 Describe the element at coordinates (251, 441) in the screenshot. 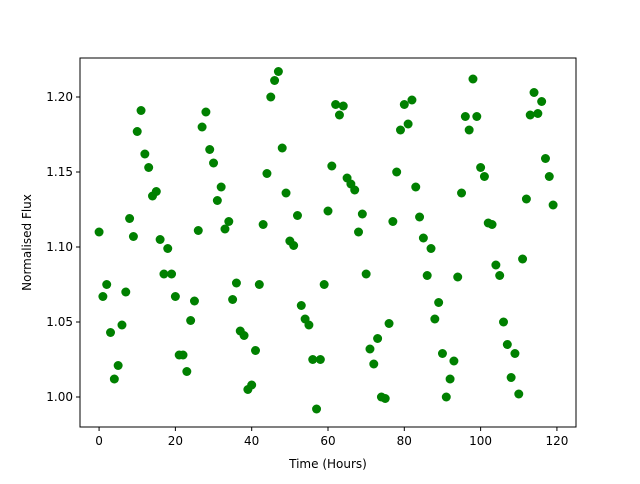

I see `x-tick-label: 40` at that location.